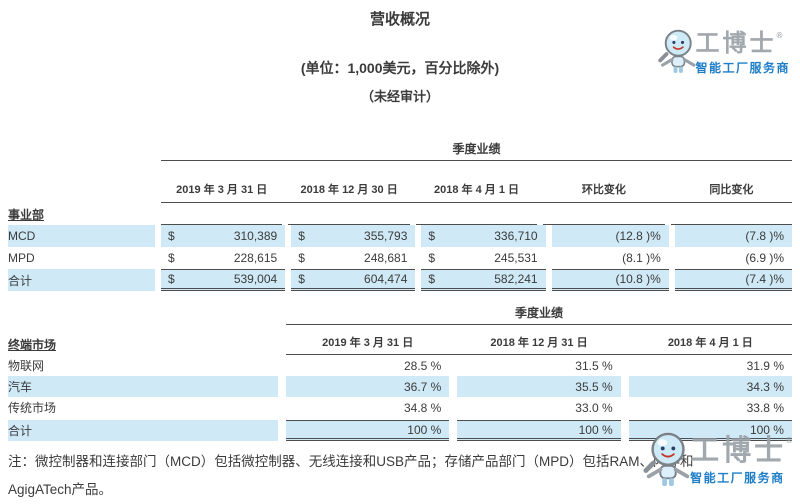  I want to click on money-cell: $245,531, so click(483, 258).